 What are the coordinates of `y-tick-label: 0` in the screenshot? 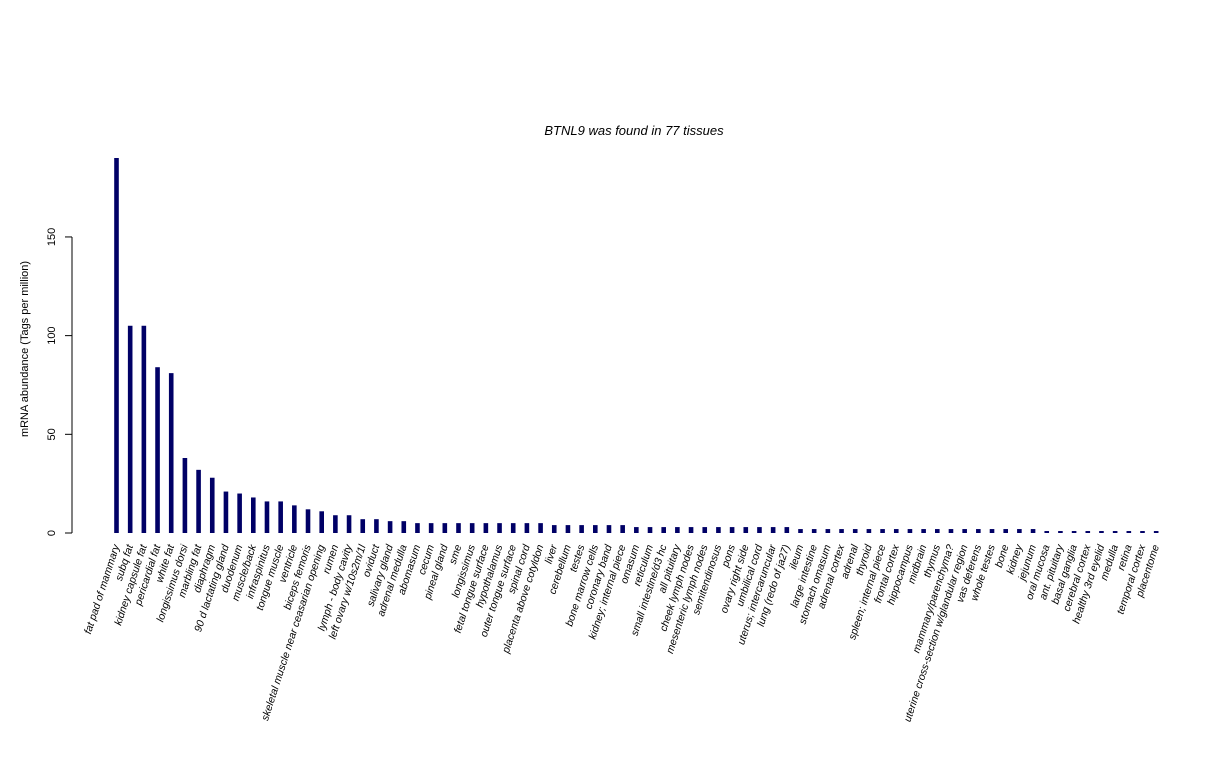 It's located at (52, 533).